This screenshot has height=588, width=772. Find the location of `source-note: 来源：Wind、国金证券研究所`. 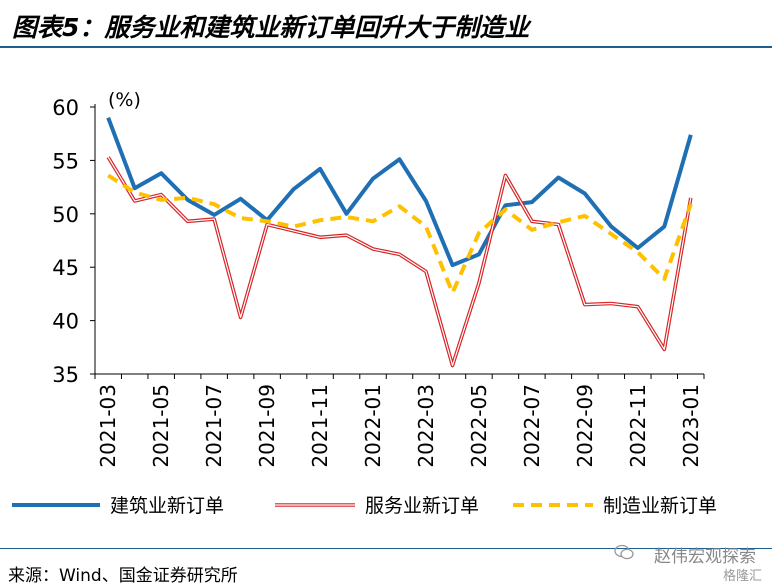

source-note: 来源：Wind、国金证券研究所 is located at coordinates (123, 576).